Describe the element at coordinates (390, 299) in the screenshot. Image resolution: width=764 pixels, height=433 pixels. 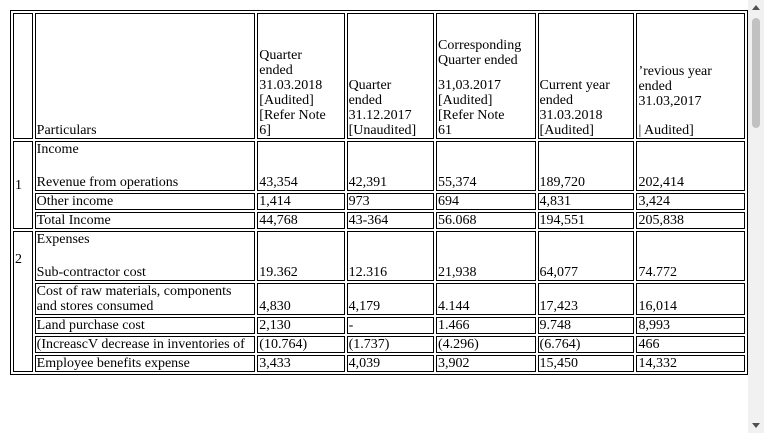
I see `table-cell: 4,179` at that location.